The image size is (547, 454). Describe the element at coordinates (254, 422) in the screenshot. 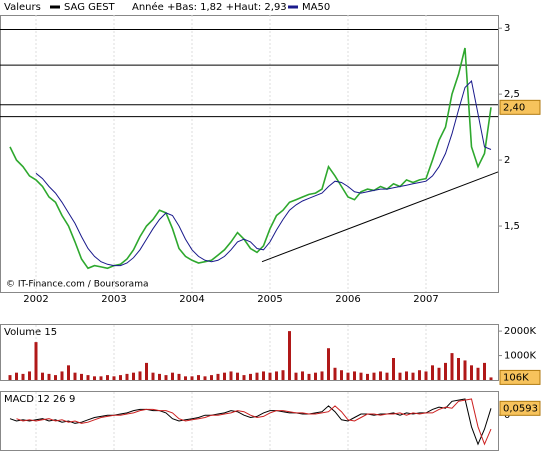

I see `series-line` at that location.